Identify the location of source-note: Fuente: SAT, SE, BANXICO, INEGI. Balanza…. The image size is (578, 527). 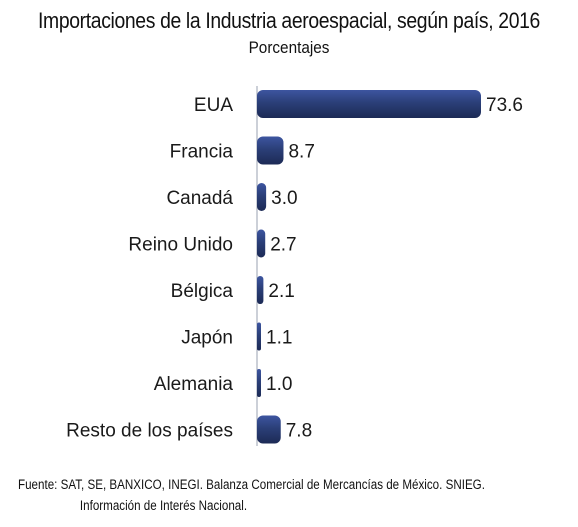
(293, 495).